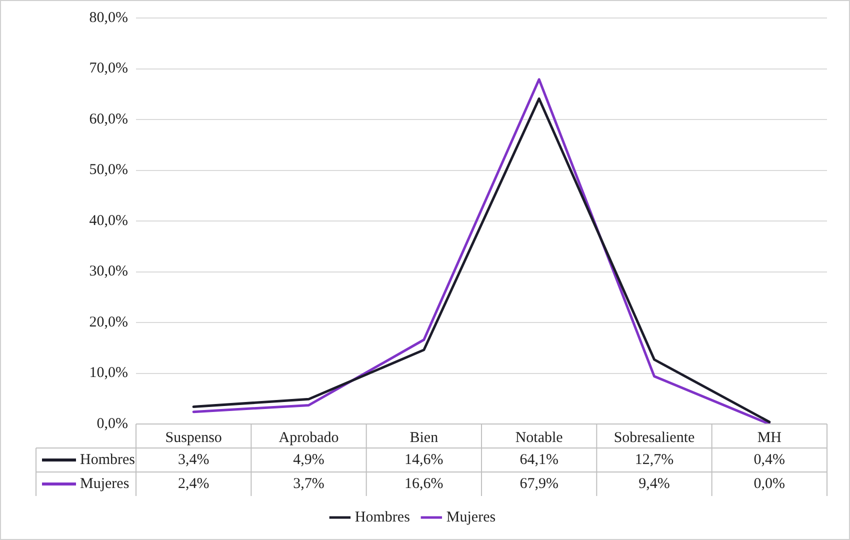 This screenshot has height=540, width=850. I want to click on y-tick-label: 60,0%, so click(108, 119).